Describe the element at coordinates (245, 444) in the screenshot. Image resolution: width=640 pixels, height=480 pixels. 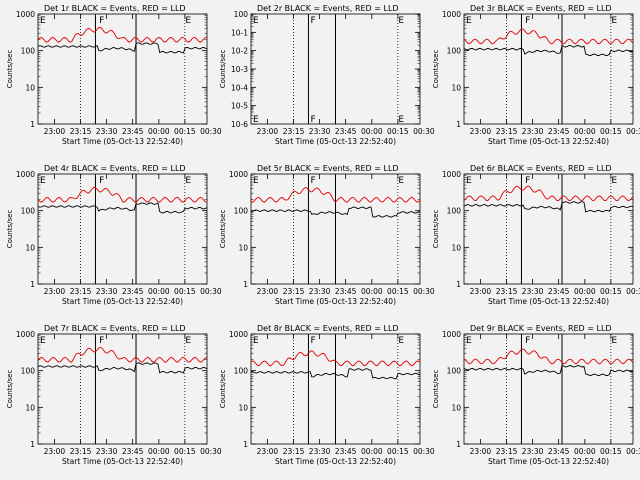
I see `y-tick-label: 1` at that location.